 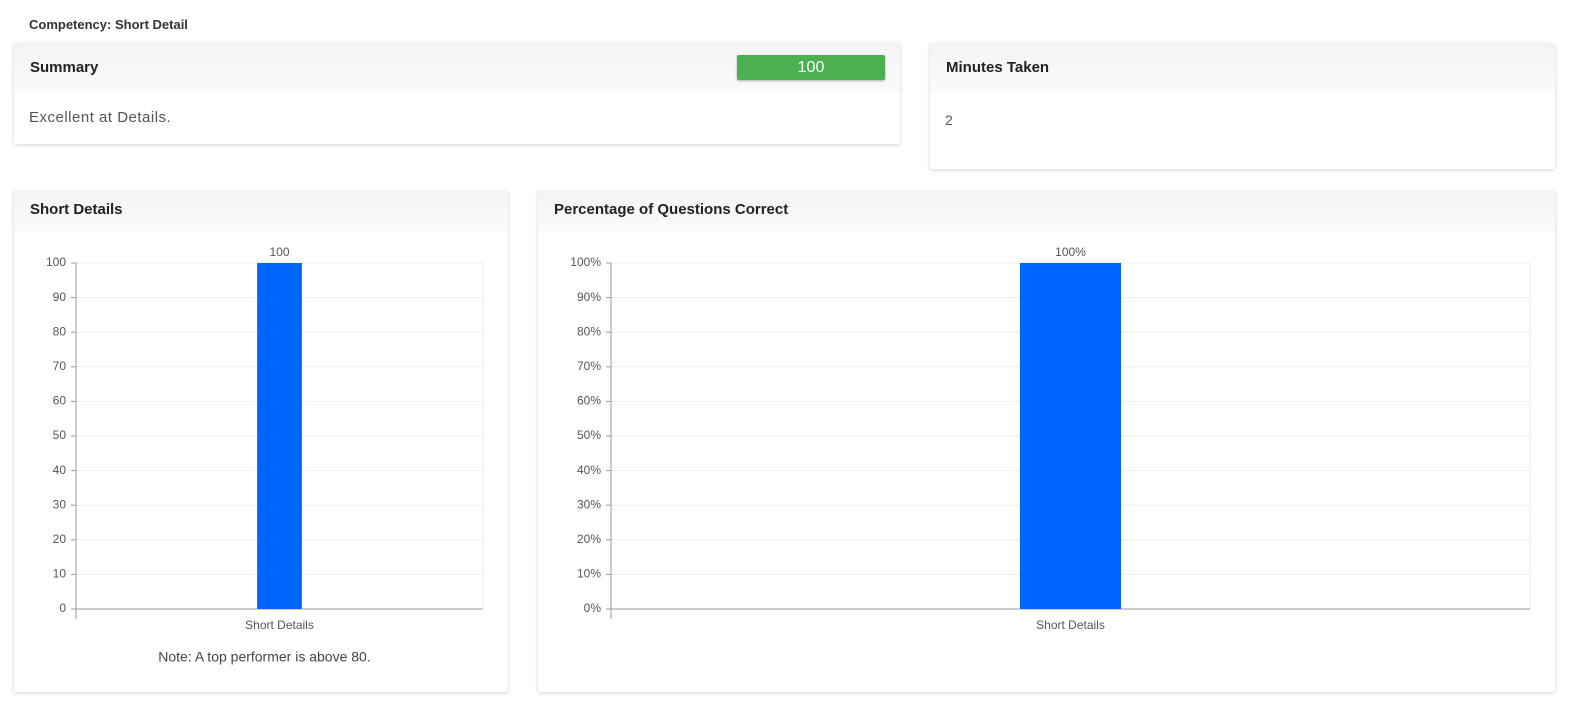 What do you see at coordinates (589, 539) in the screenshot?
I see `y-tick-label: 20%` at bounding box center [589, 539].